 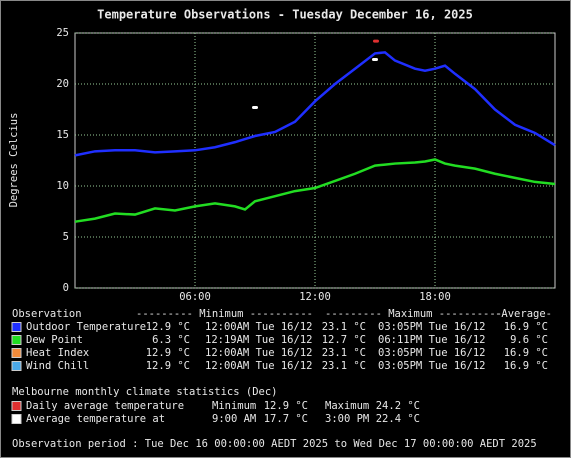 What do you see at coordinates (57, 366) in the screenshot?
I see `table-cell: Wind Chill` at bounding box center [57, 366].